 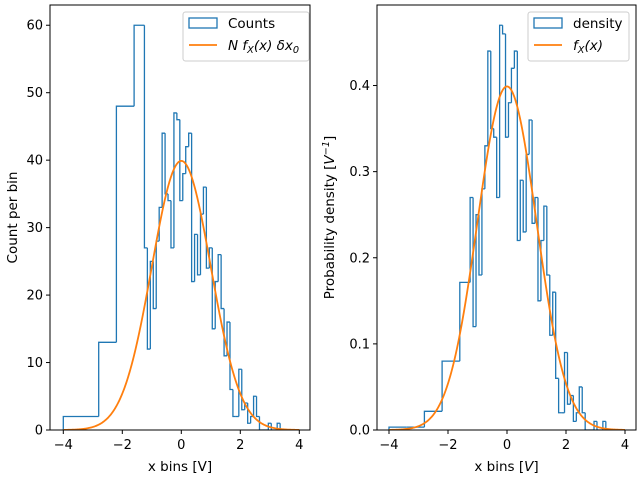 What do you see at coordinates (359, 431) in the screenshot?
I see `y-tick-label: 0.0` at bounding box center [359, 431].